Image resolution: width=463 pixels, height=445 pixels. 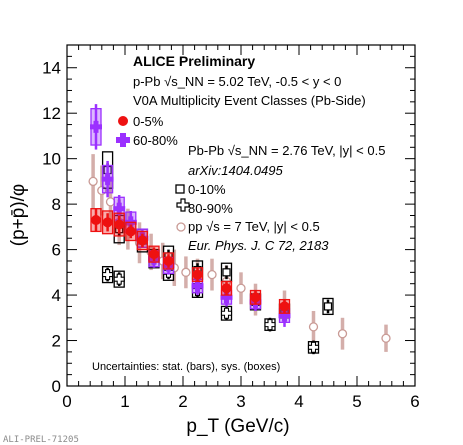 I want to click on legend-label-60-80: 60-80%, so click(x=155, y=140).